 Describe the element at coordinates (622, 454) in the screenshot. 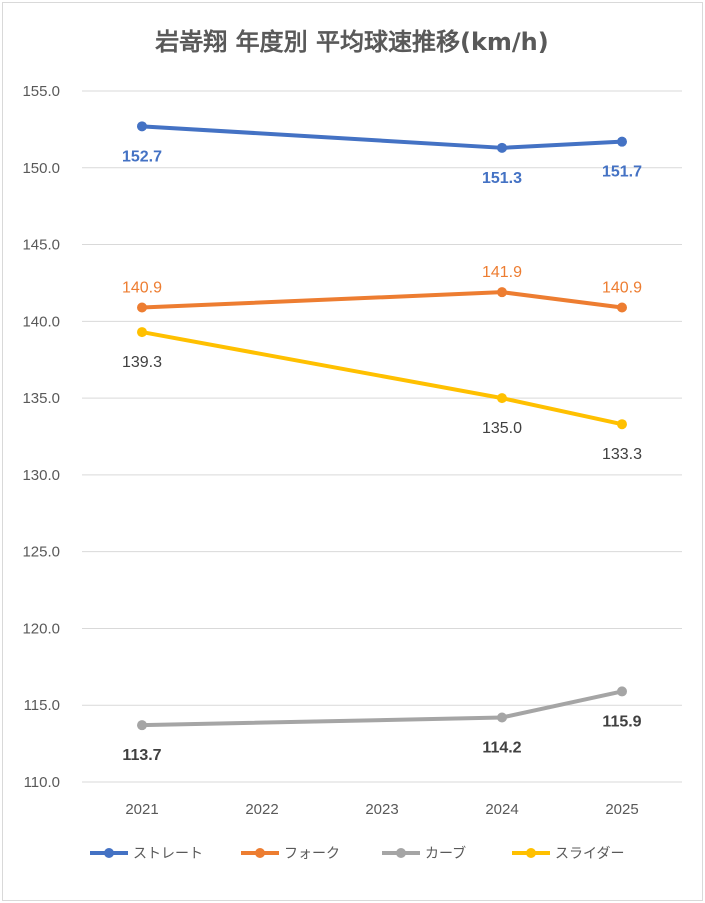

I see `data-label: 133.3` at that location.